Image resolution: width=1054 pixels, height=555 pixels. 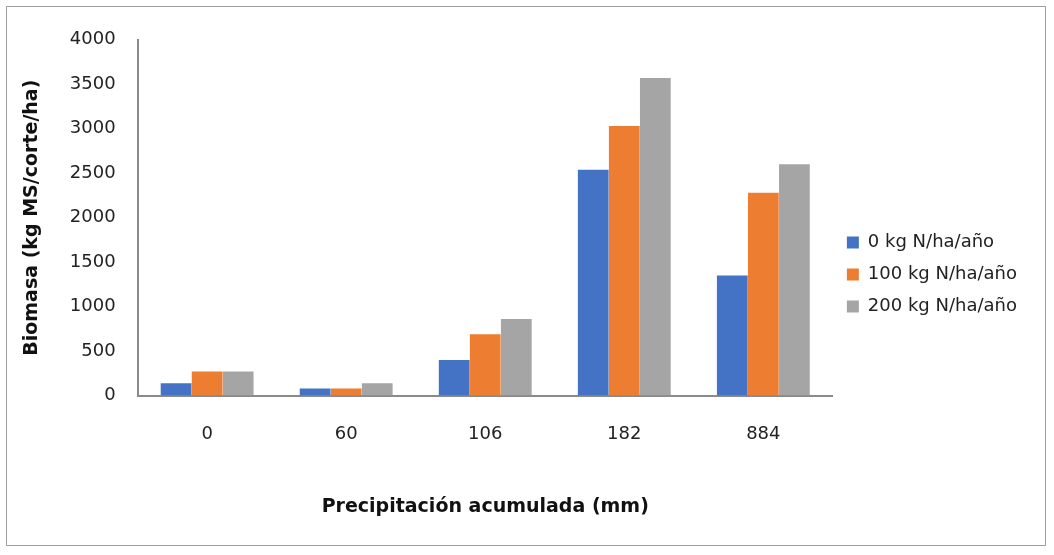 I want to click on legend-label: 0 kg N/ha/año, so click(x=931, y=241).